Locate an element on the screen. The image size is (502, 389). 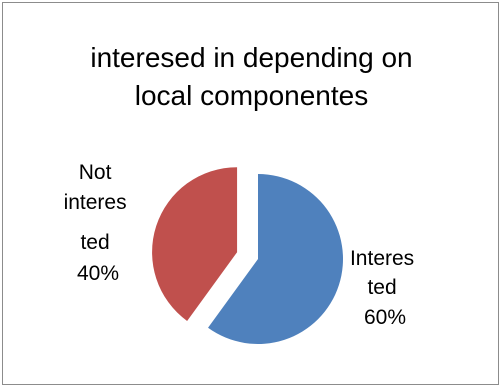
label-not-interested-line-3: ted is located at coordinates (94, 242).